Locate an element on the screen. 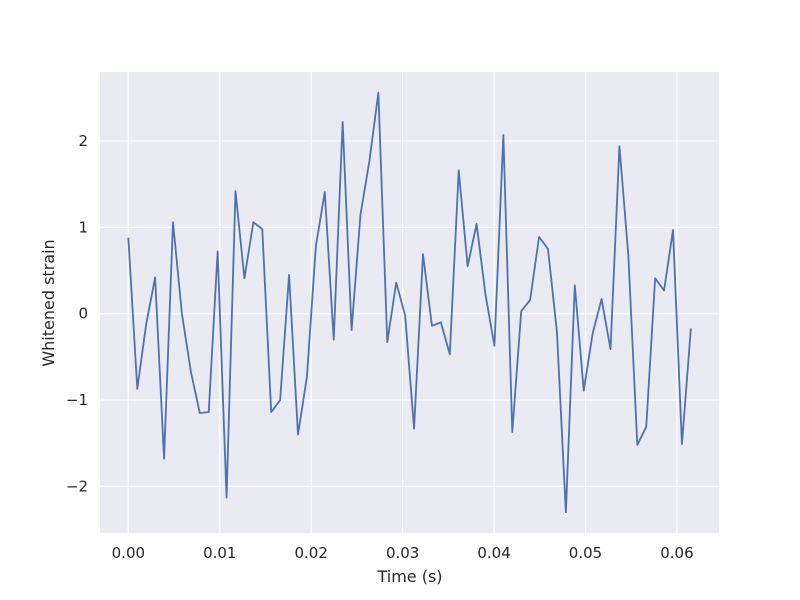 Image resolution: width=800 pixels, height=600 pixels. y-tick-label: −2 is located at coordinates (77, 486).